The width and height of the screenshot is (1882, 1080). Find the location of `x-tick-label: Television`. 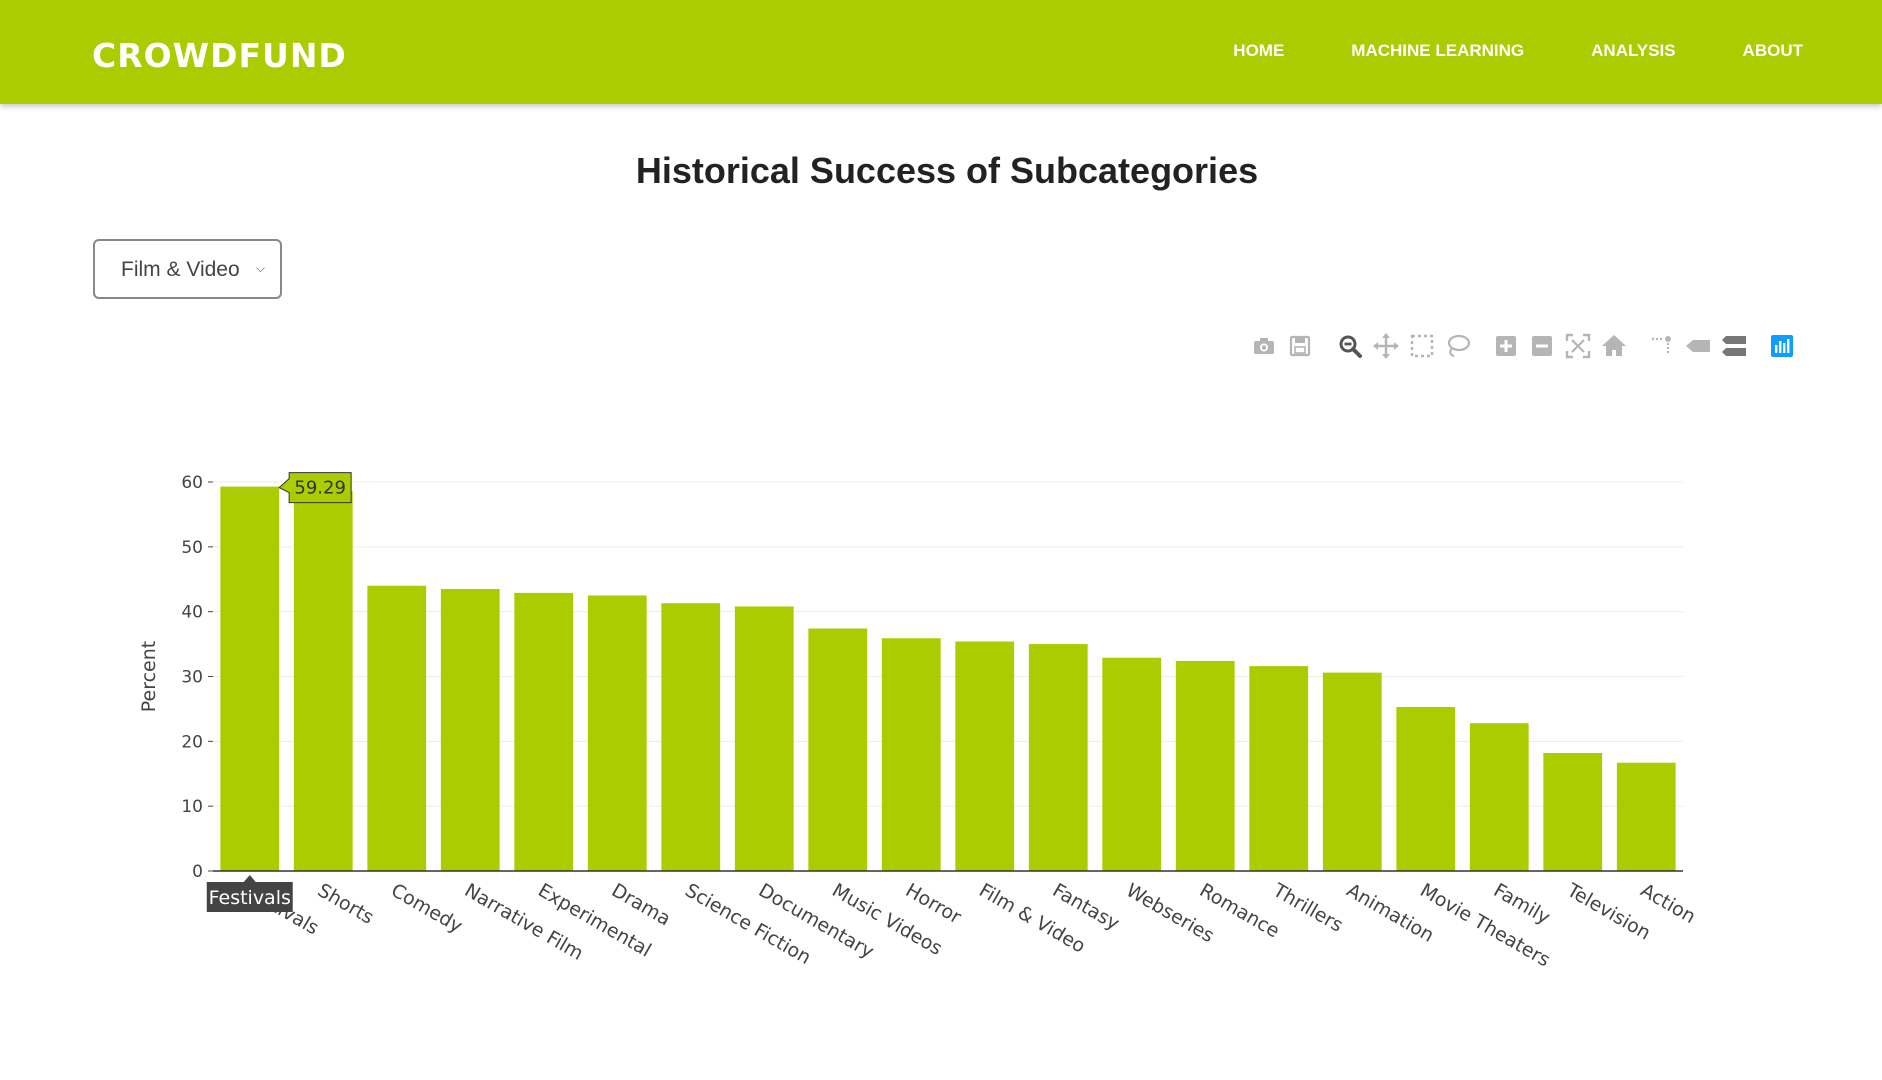

x-tick-label: Television is located at coordinates (1608, 912).